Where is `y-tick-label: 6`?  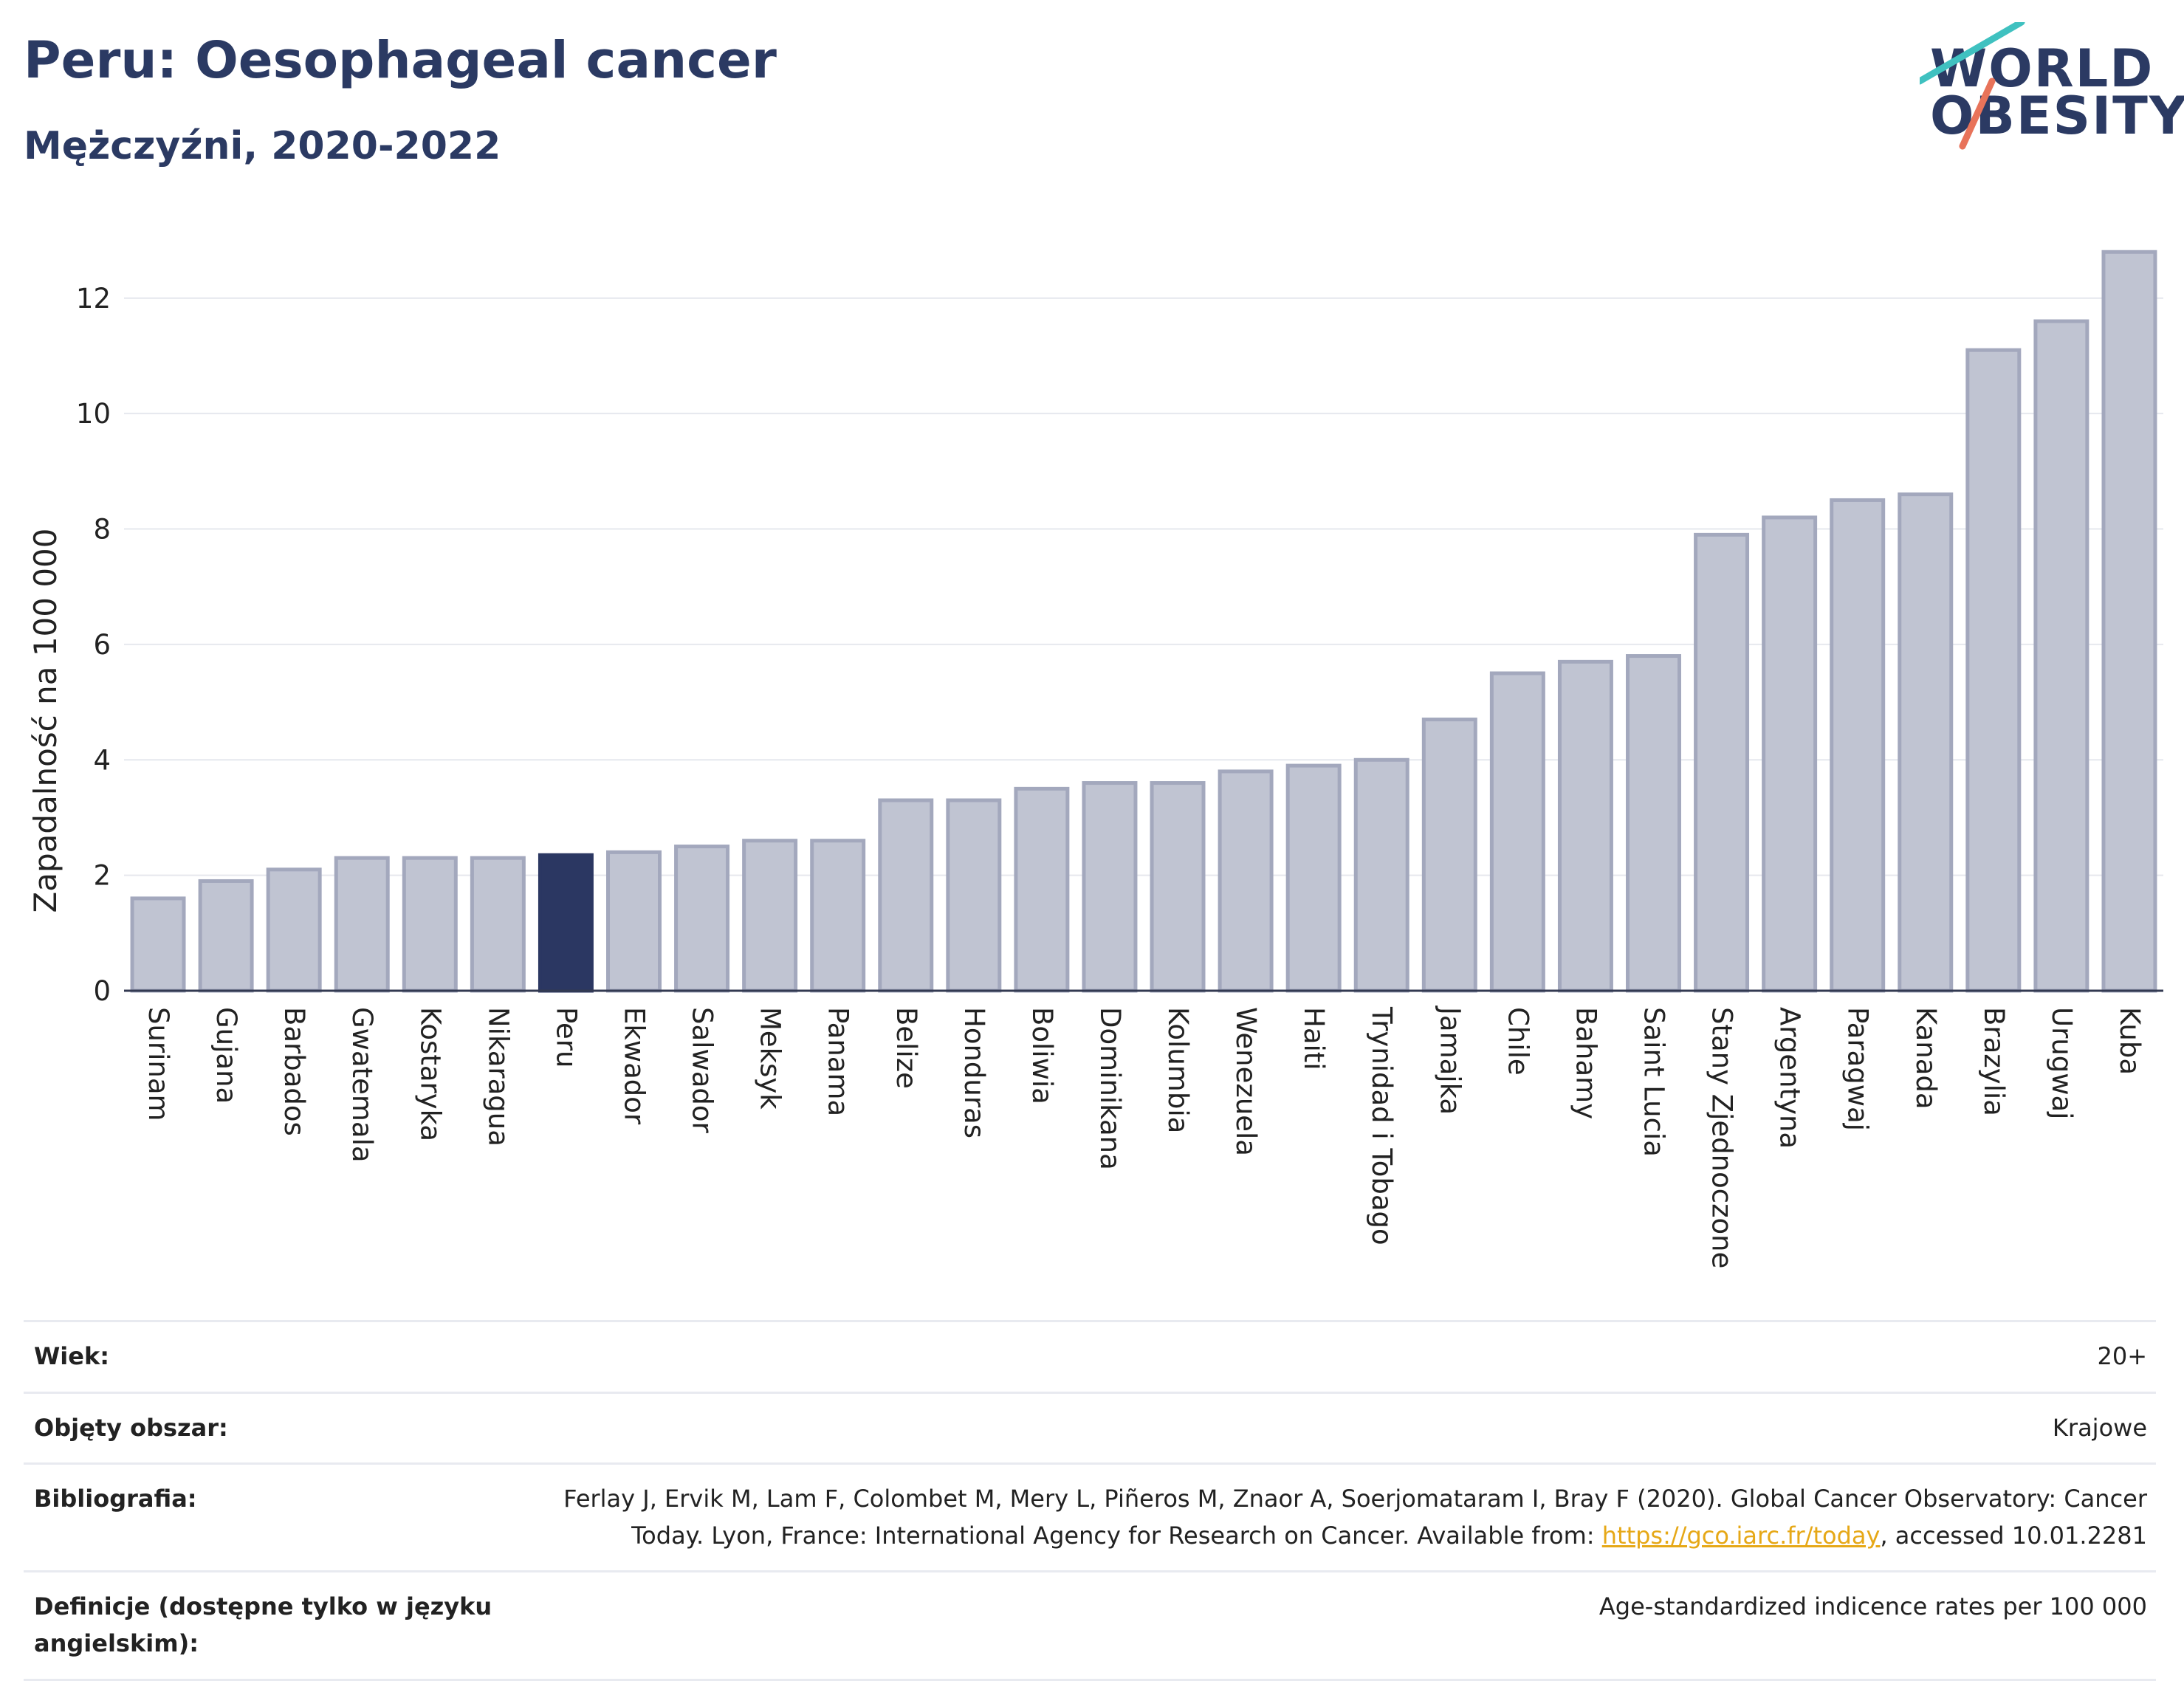
y-tick-label: 6 is located at coordinates (102, 645).